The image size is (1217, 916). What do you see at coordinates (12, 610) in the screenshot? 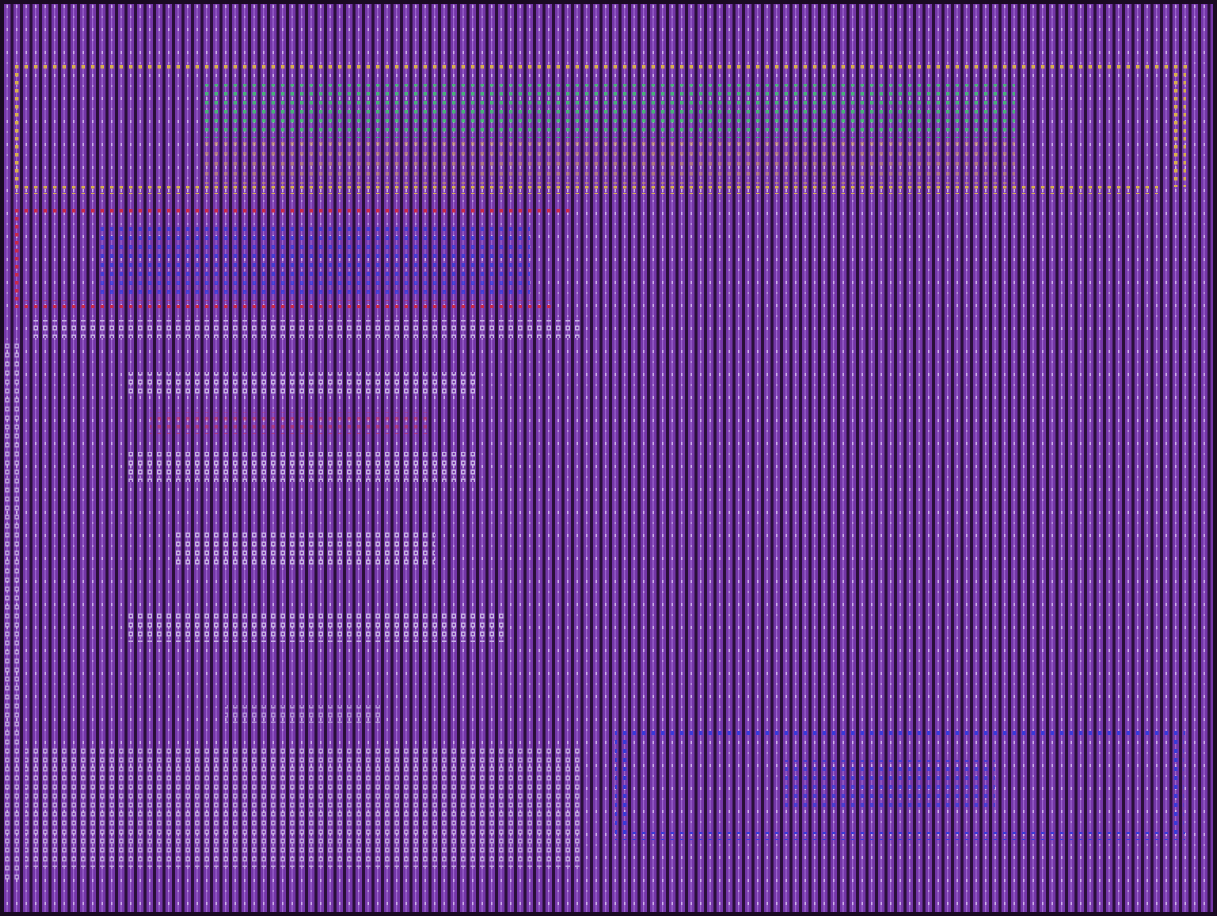
I see `menu-border` at bounding box center [12, 610].